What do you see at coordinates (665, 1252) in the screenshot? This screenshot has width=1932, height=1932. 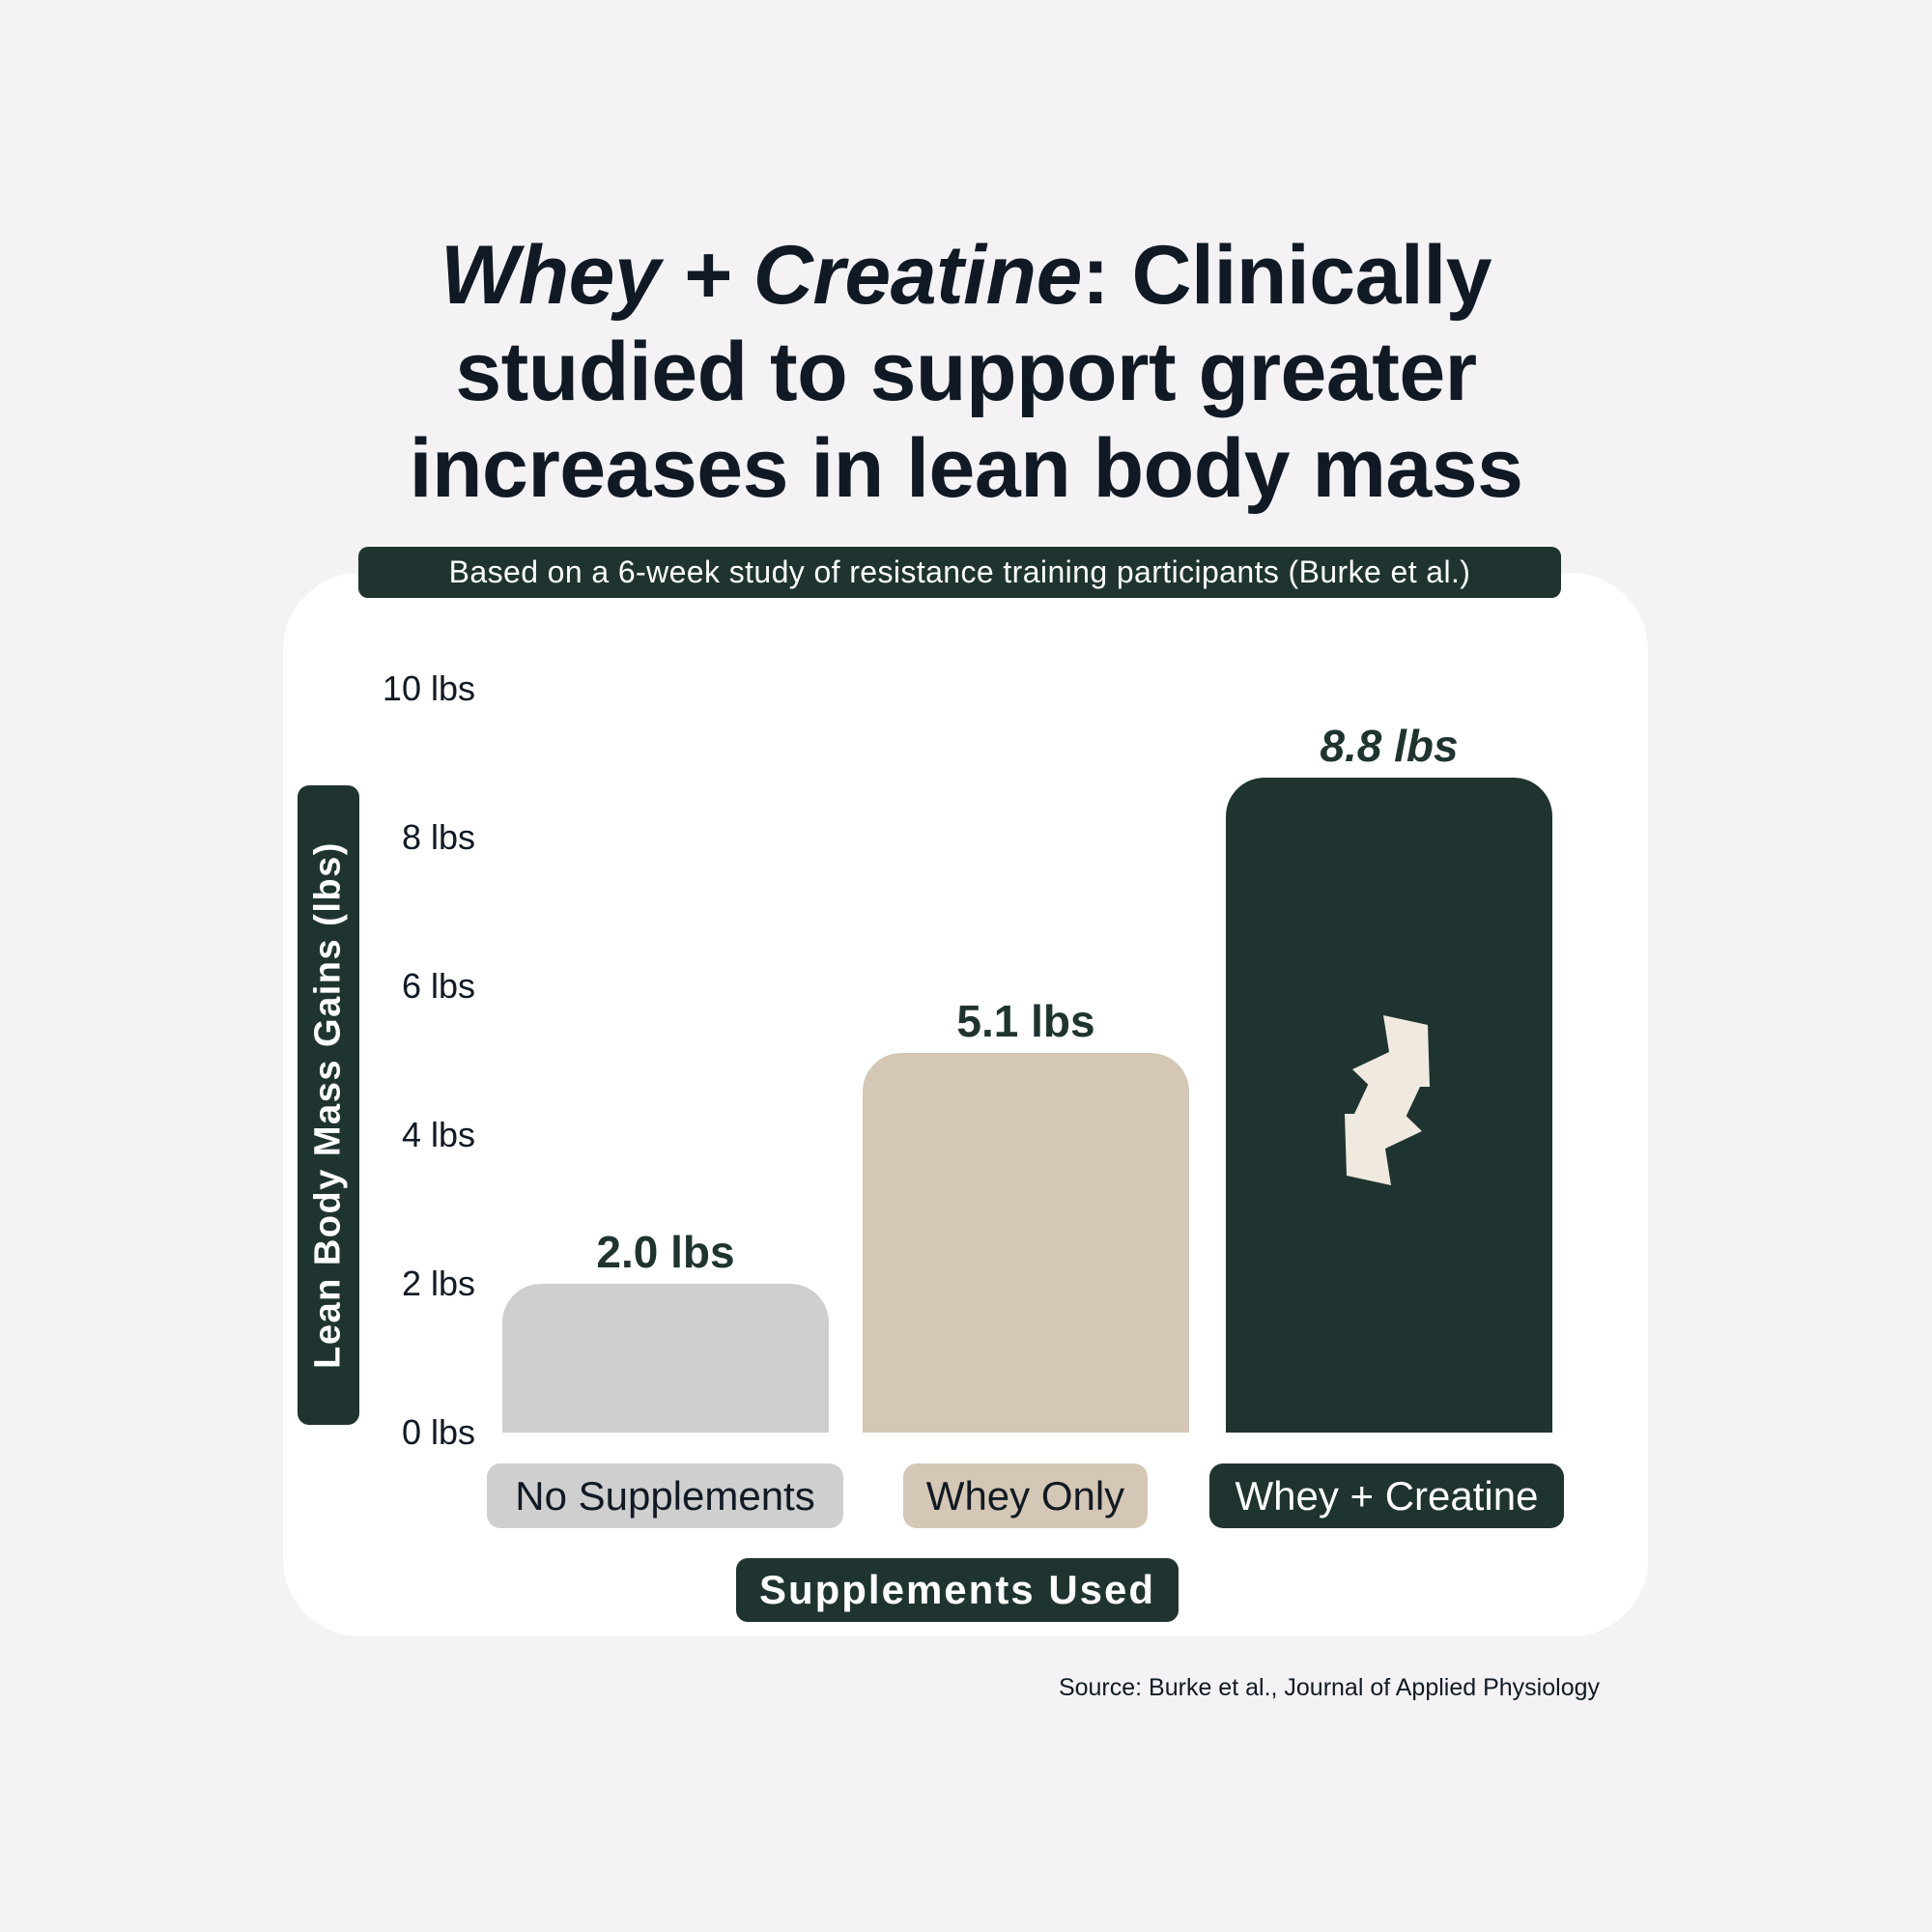 I see `bar-value-label: 2.0 lbs` at bounding box center [665, 1252].